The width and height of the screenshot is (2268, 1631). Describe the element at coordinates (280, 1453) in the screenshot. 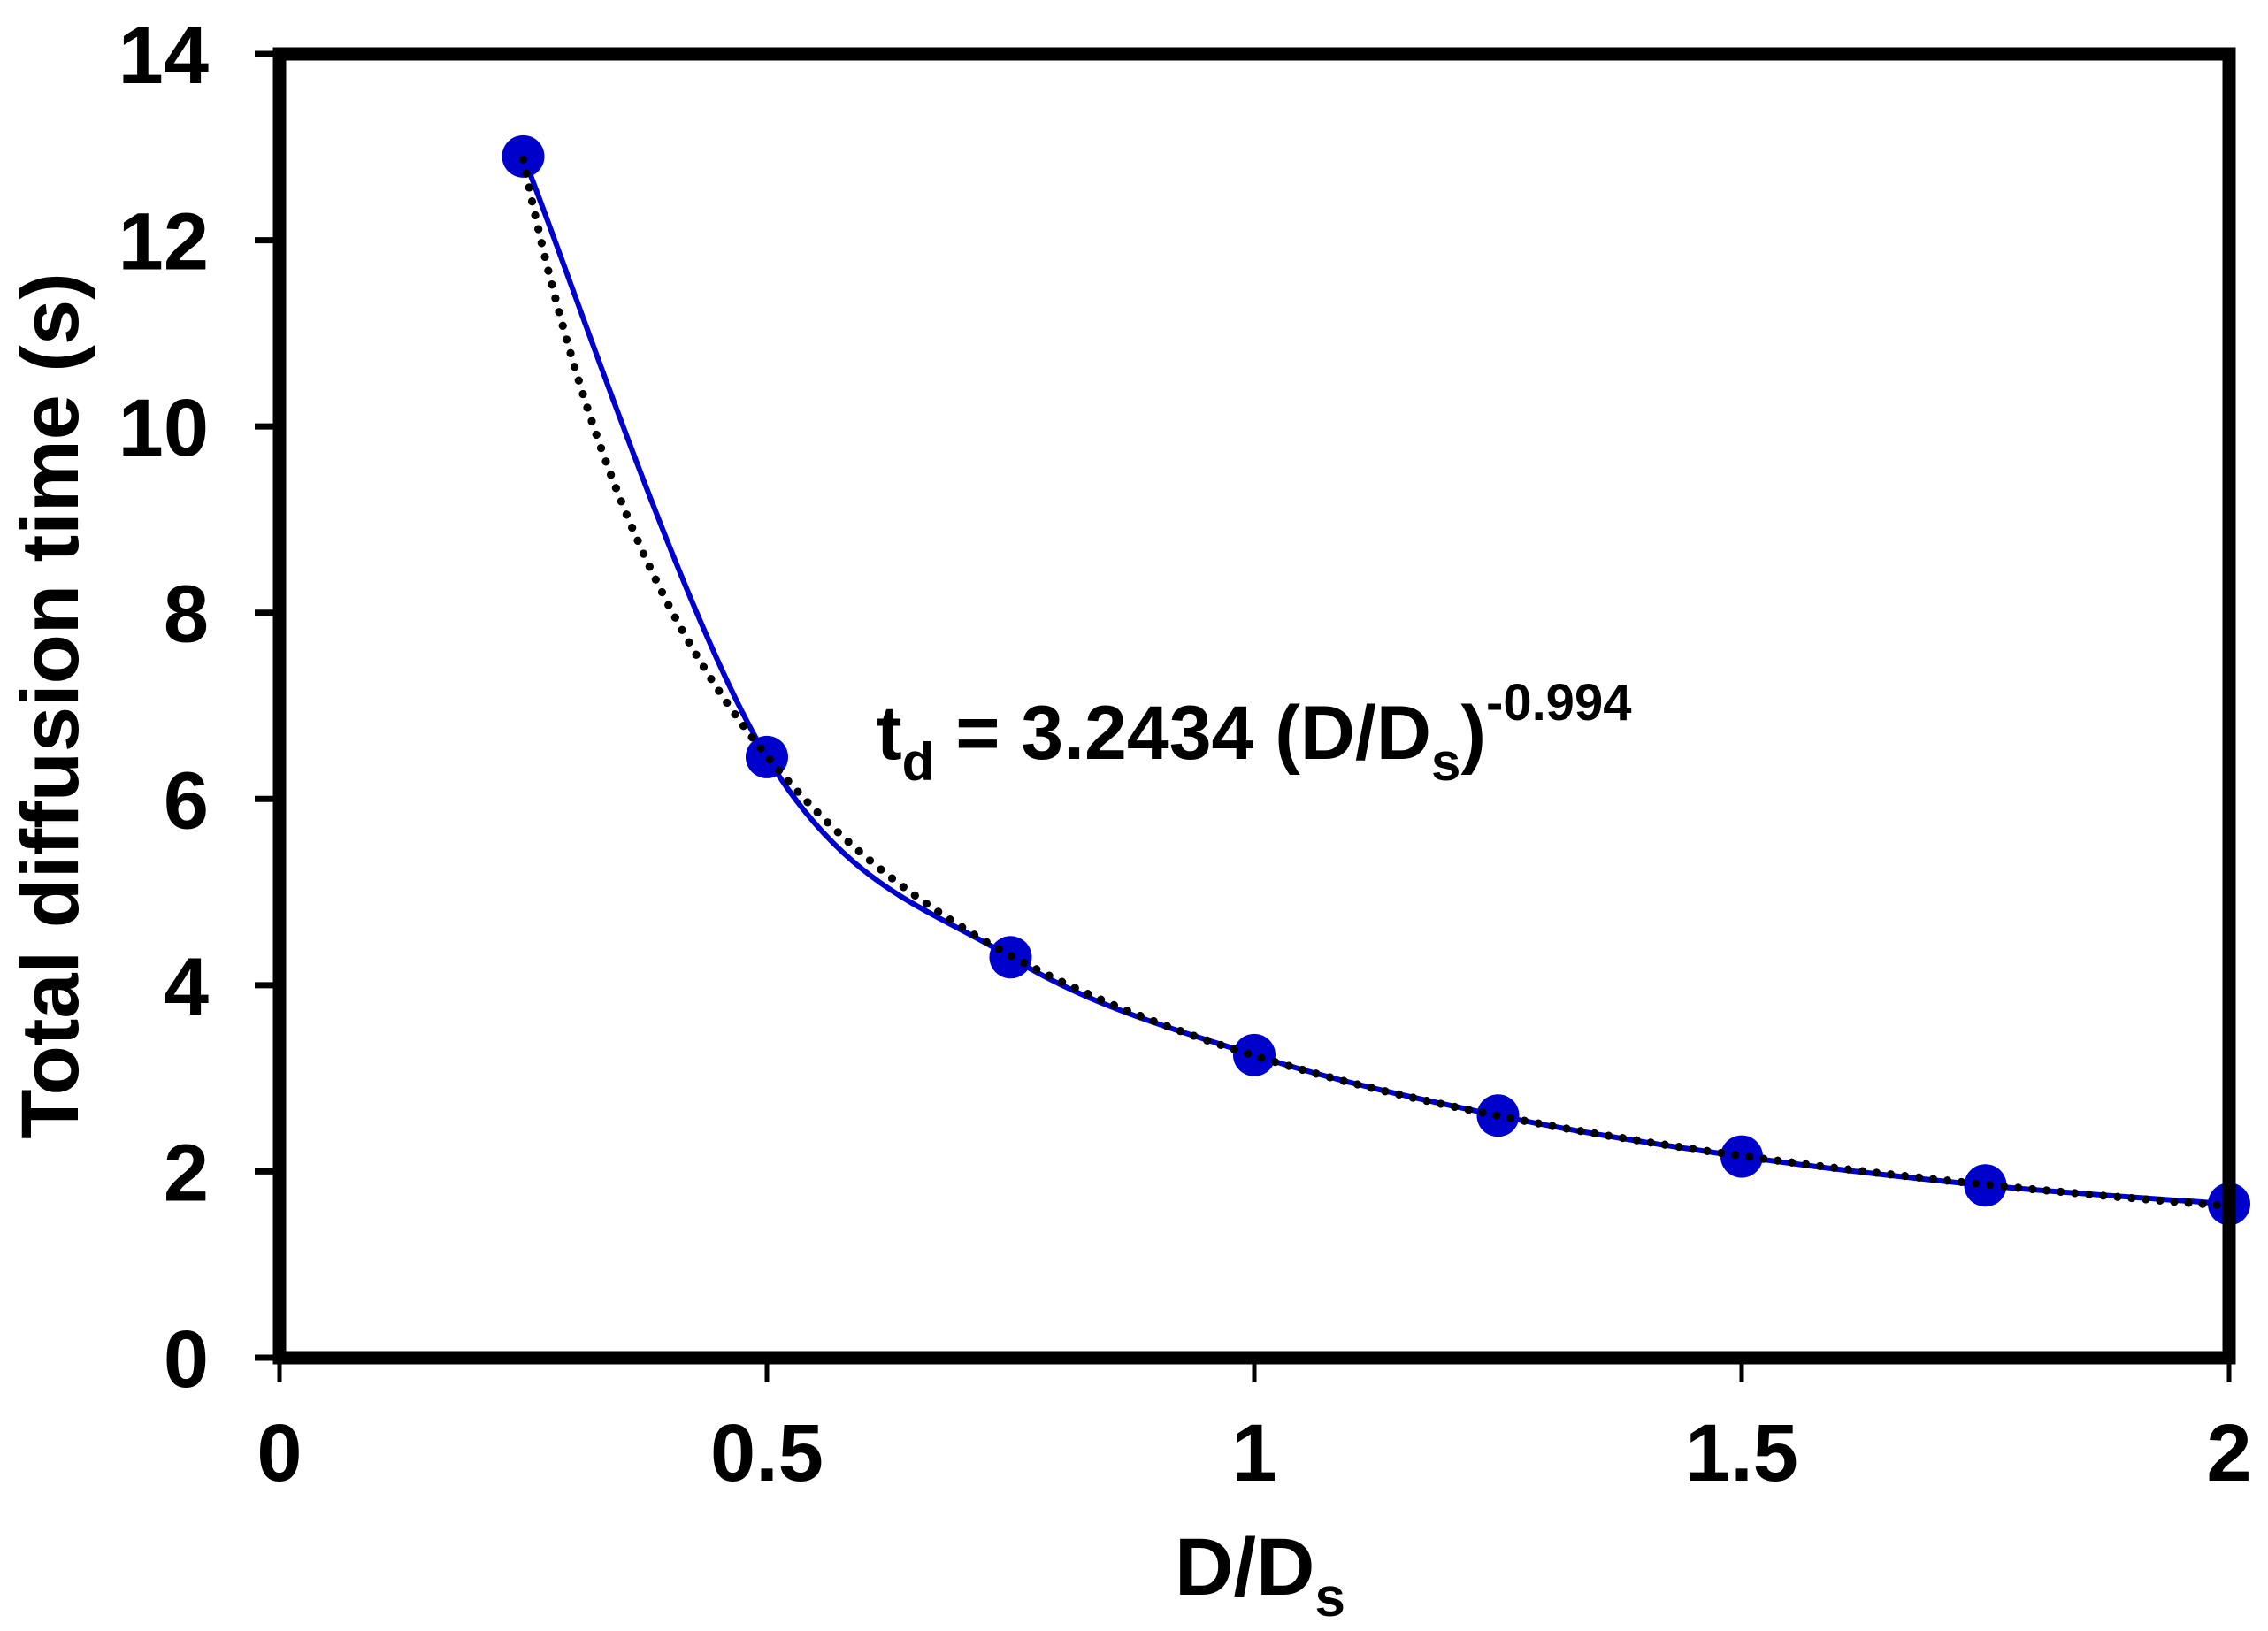

I see `x-tick-label: 0` at that location.